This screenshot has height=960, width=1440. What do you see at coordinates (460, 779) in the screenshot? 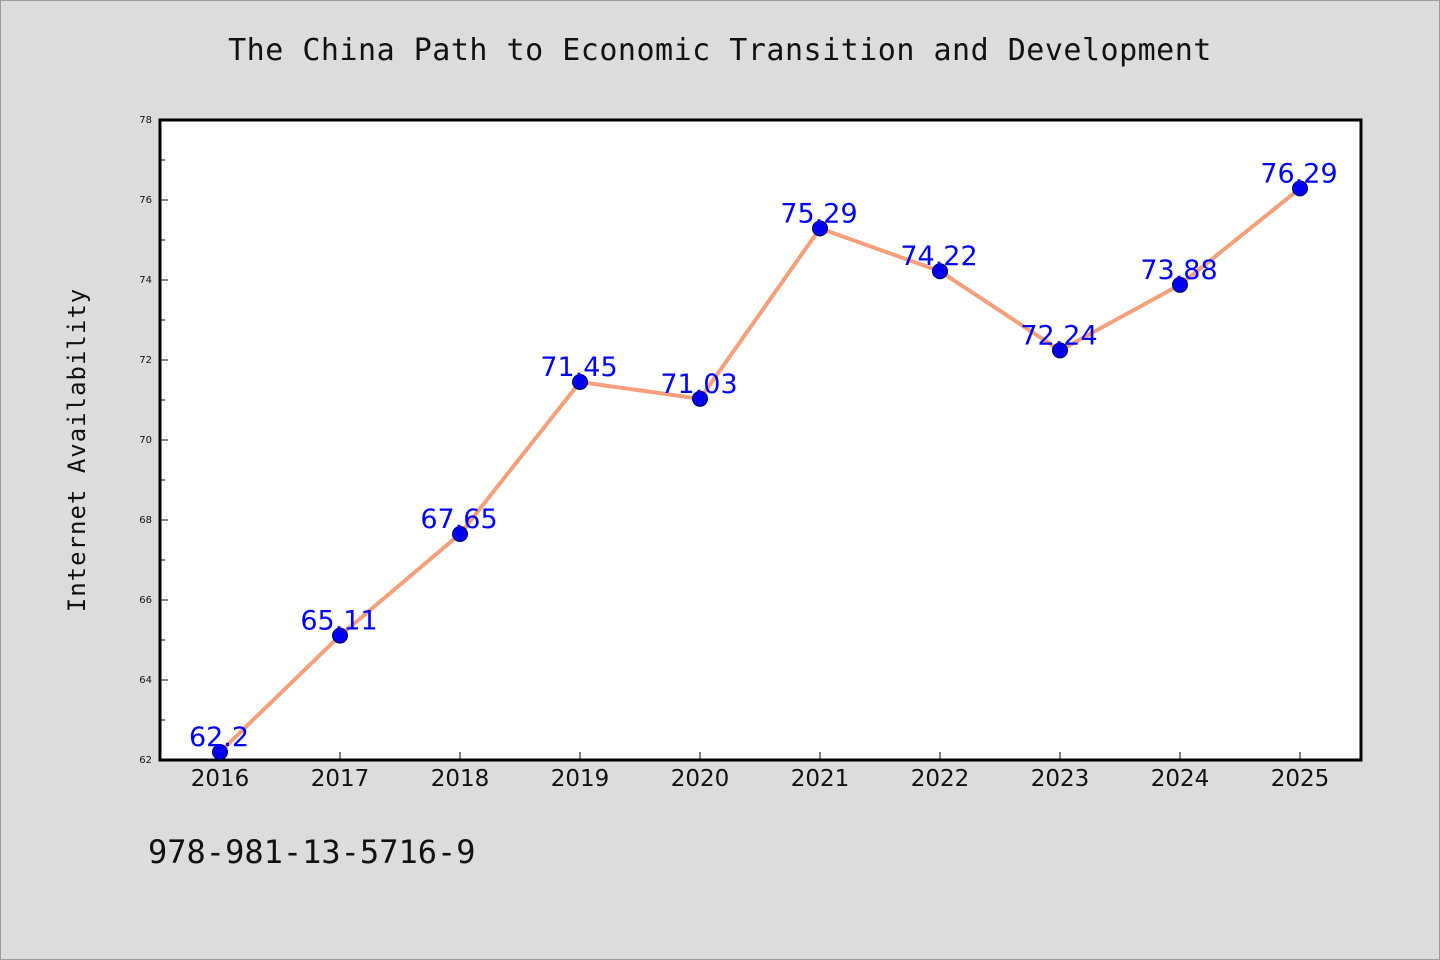
I see `x-tick-label: 2018` at bounding box center [460, 779].